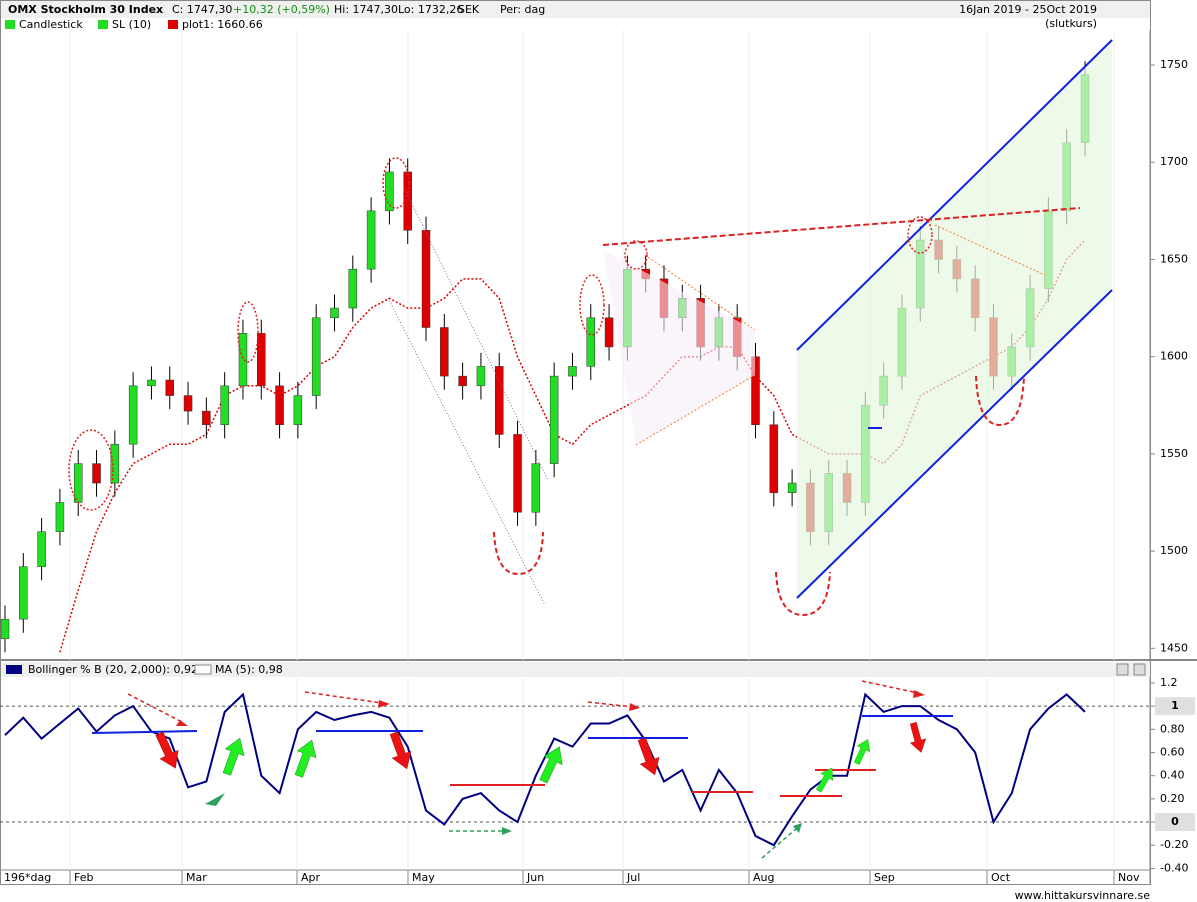 The image size is (1197, 902). Describe the element at coordinates (430, 9) in the screenshot. I see `low: Lo: 1732,26` at that location.